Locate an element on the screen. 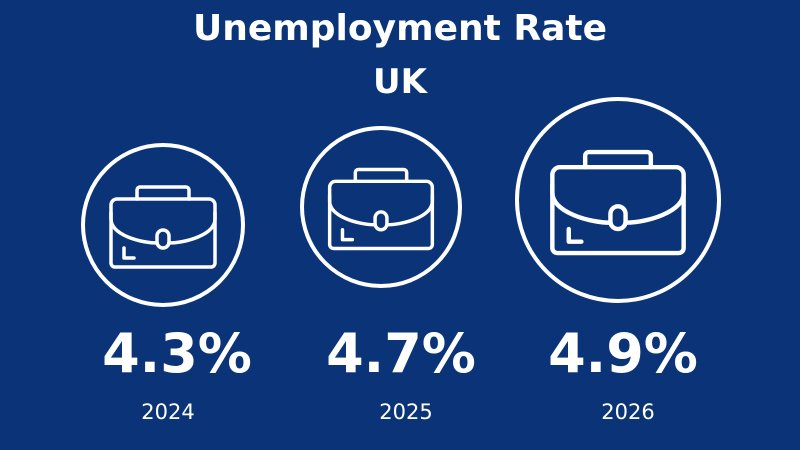 Image resolution: width=800 pixels, height=450 pixels. circle-frame-2025 is located at coordinates (381, 207).